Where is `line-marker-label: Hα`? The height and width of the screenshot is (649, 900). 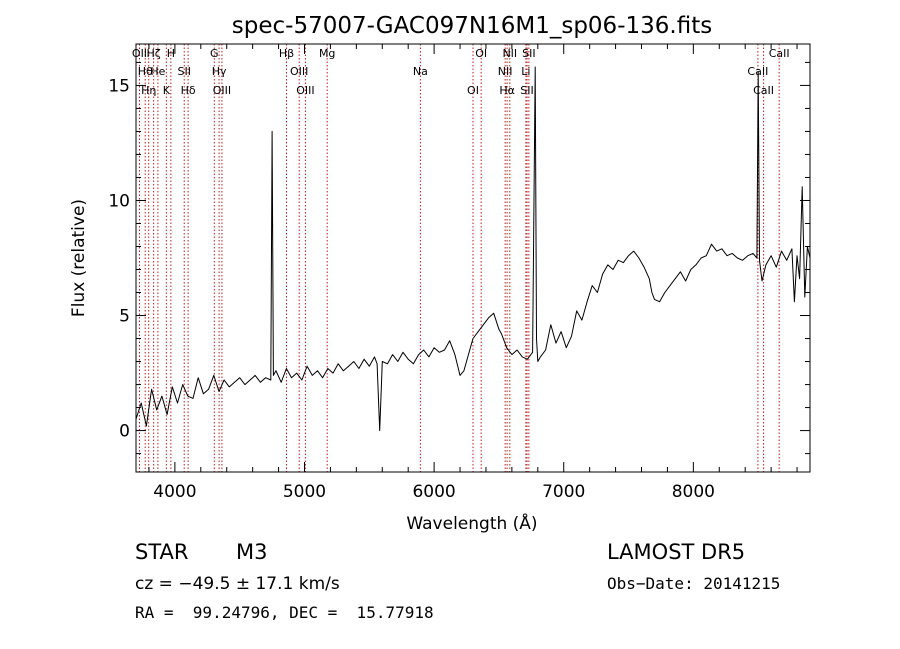
line-marker-label: Hα is located at coordinates (507, 90).